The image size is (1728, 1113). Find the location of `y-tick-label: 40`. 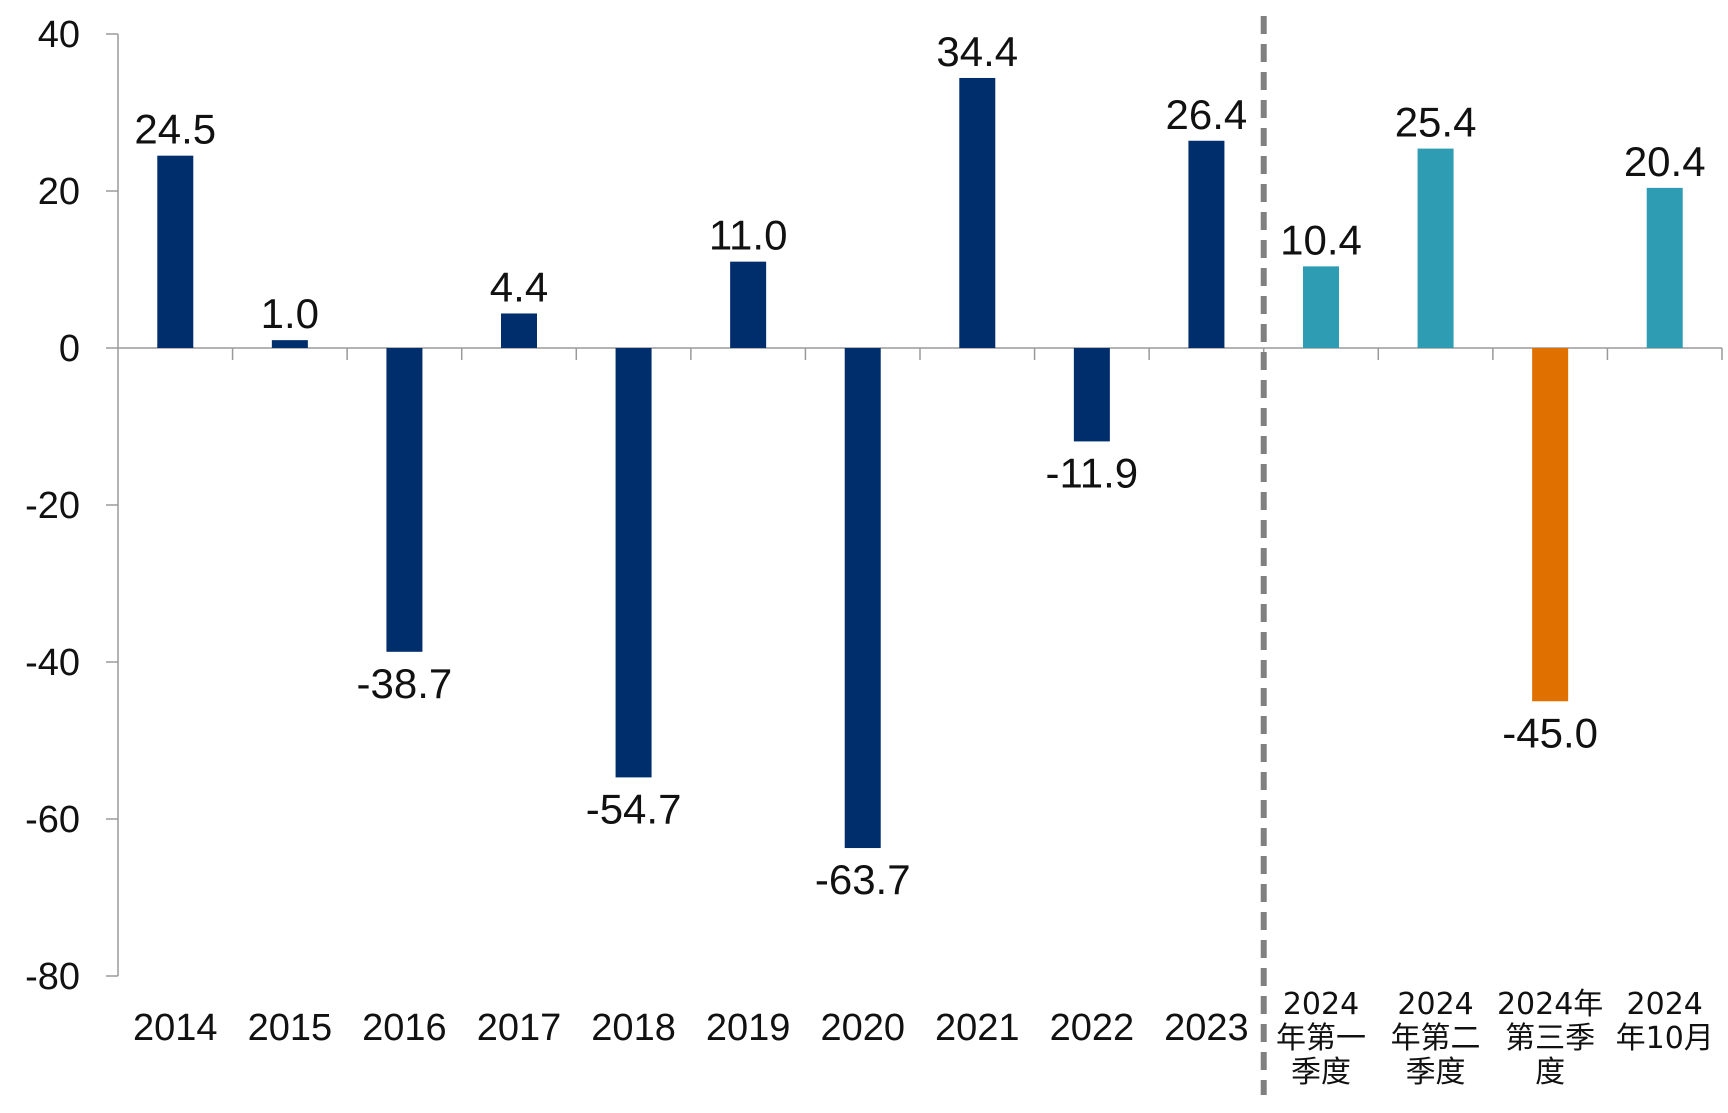

y-tick-label: 40 is located at coordinates (59, 35).